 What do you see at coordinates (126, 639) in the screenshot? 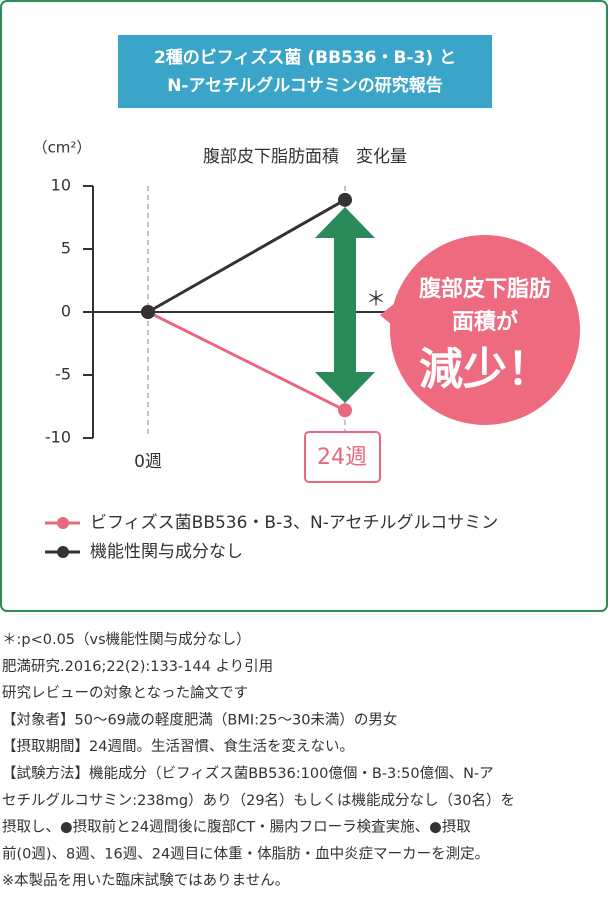
I see `note-line: ＊:p<0.05（vs機能性関与成分なし）` at bounding box center [126, 639].